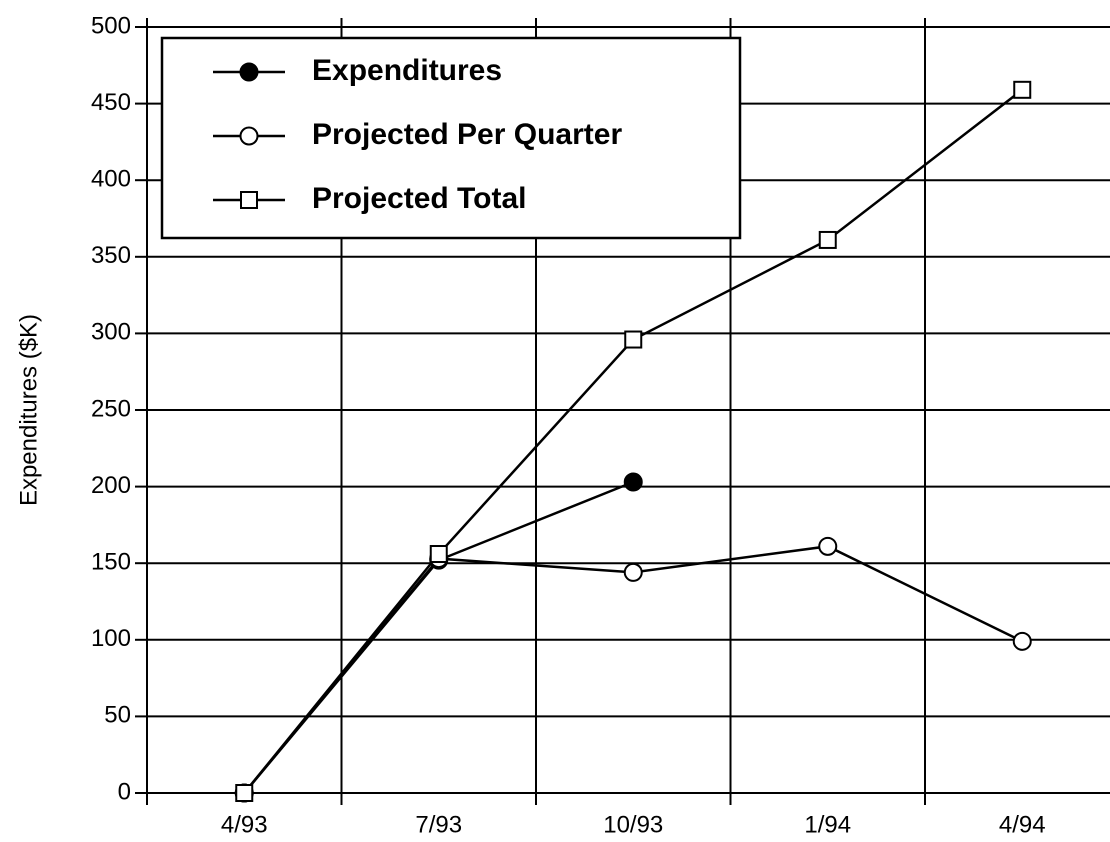 The image size is (1110, 842). Describe the element at coordinates (111, 408) in the screenshot. I see `y-tick-label: 250` at that location.